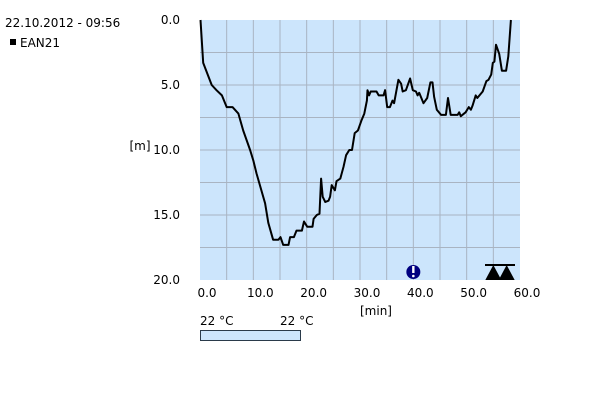 This screenshot has width=600, height=400. What do you see at coordinates (420, 293) in the screenshot?
I see `x-tick-label: 40.0` at bounding box center [420, 293].